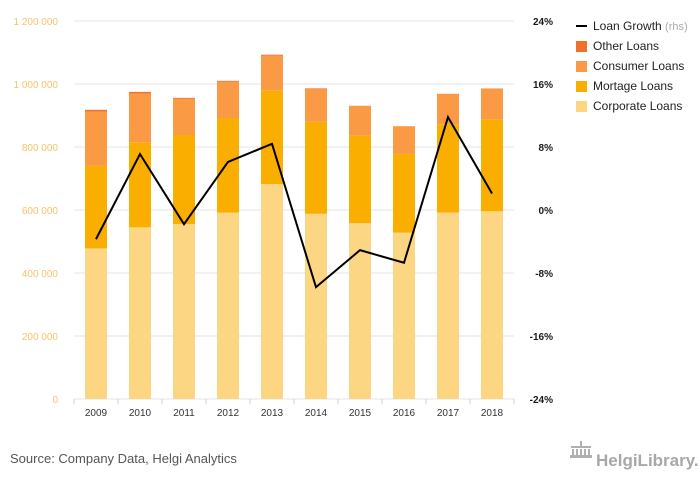  I want to click on y2-tick-label: 8%, so click(546, 148).